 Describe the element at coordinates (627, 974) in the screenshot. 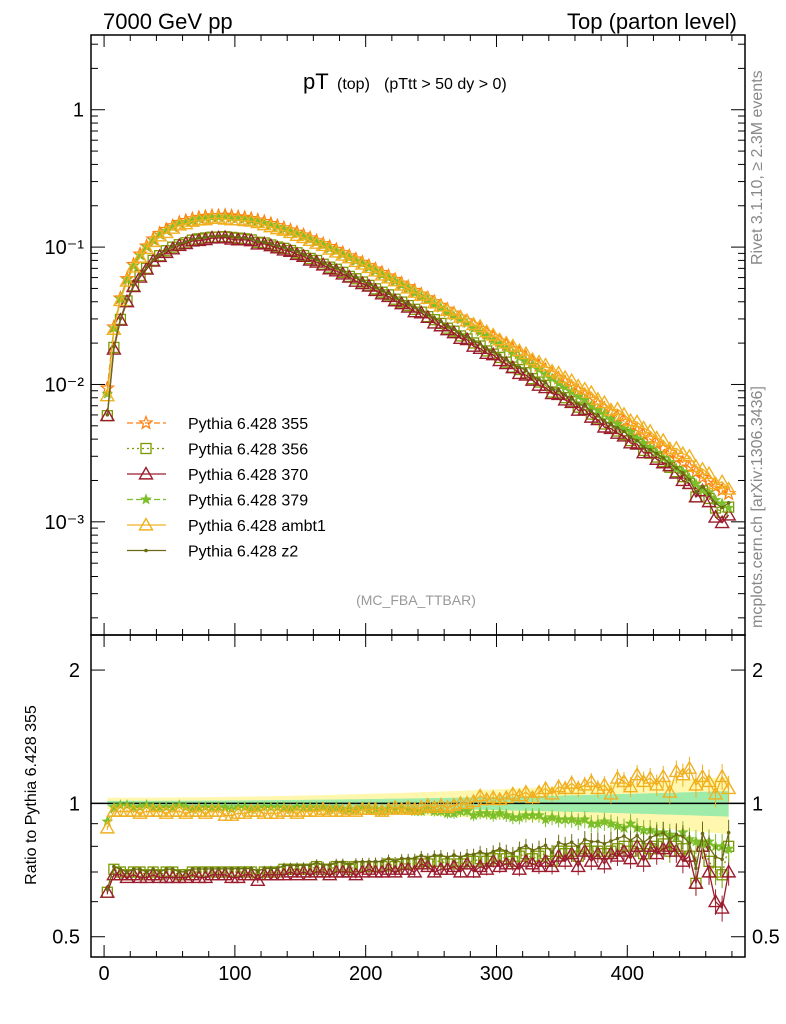

I see `x-tick-label: 400` at that location.